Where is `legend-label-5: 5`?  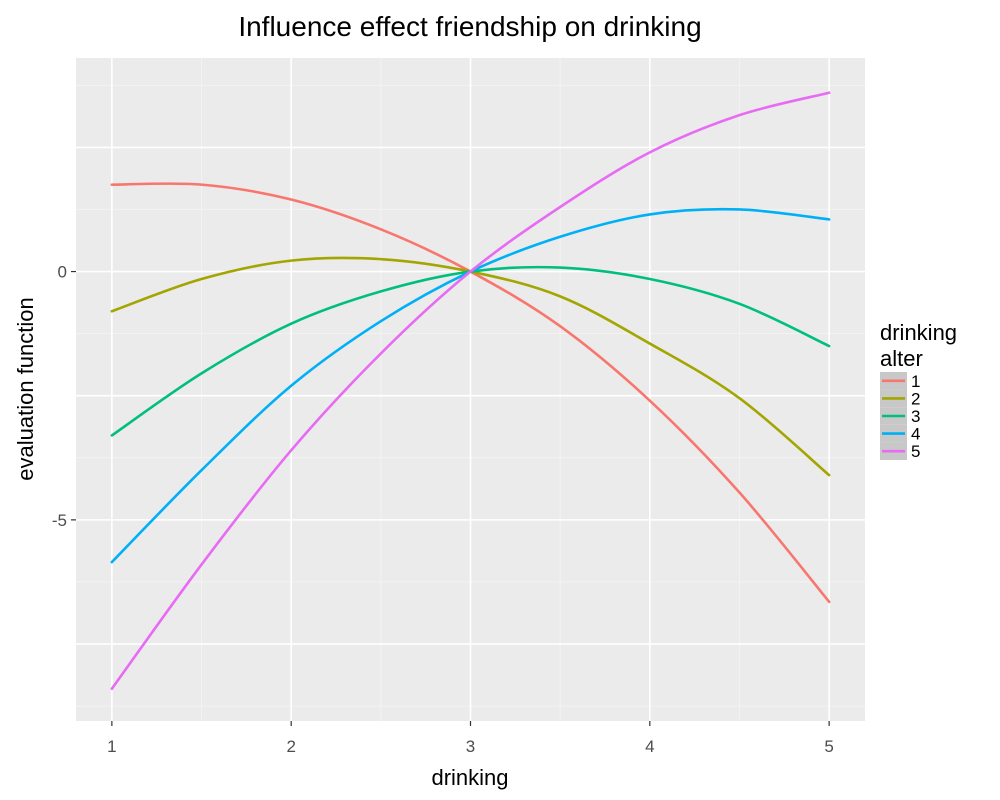 legend-label-5: 5 is located at coordinates (915, 451).